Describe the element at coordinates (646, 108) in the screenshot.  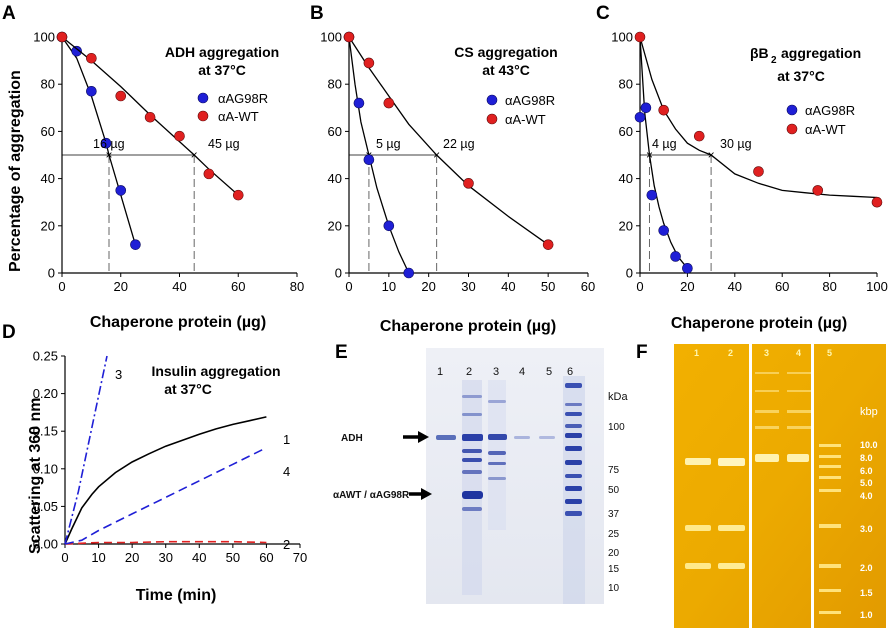
I see `chart-c-series-1-point` at that location.